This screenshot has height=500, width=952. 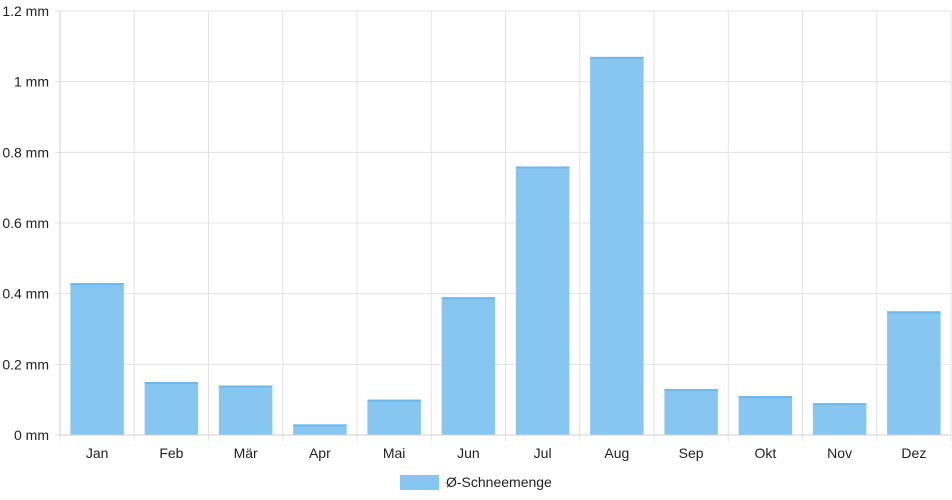 What do you see at coordinates (97, 453) in the screenshot?
I see `x-tick-label: Jan` at bounding box center [97, 453].